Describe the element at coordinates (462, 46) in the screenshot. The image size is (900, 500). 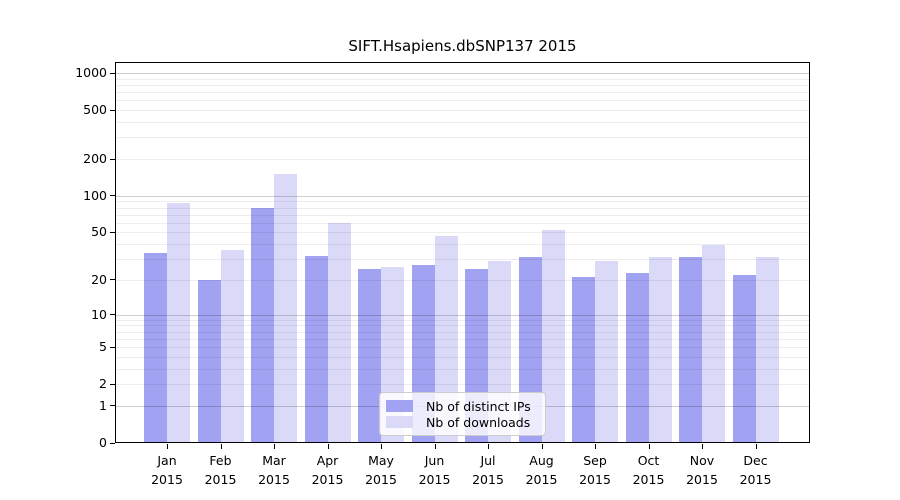
I see `chart-title: SIFT.Hsapiens.dbSNP137 2015` at that location.